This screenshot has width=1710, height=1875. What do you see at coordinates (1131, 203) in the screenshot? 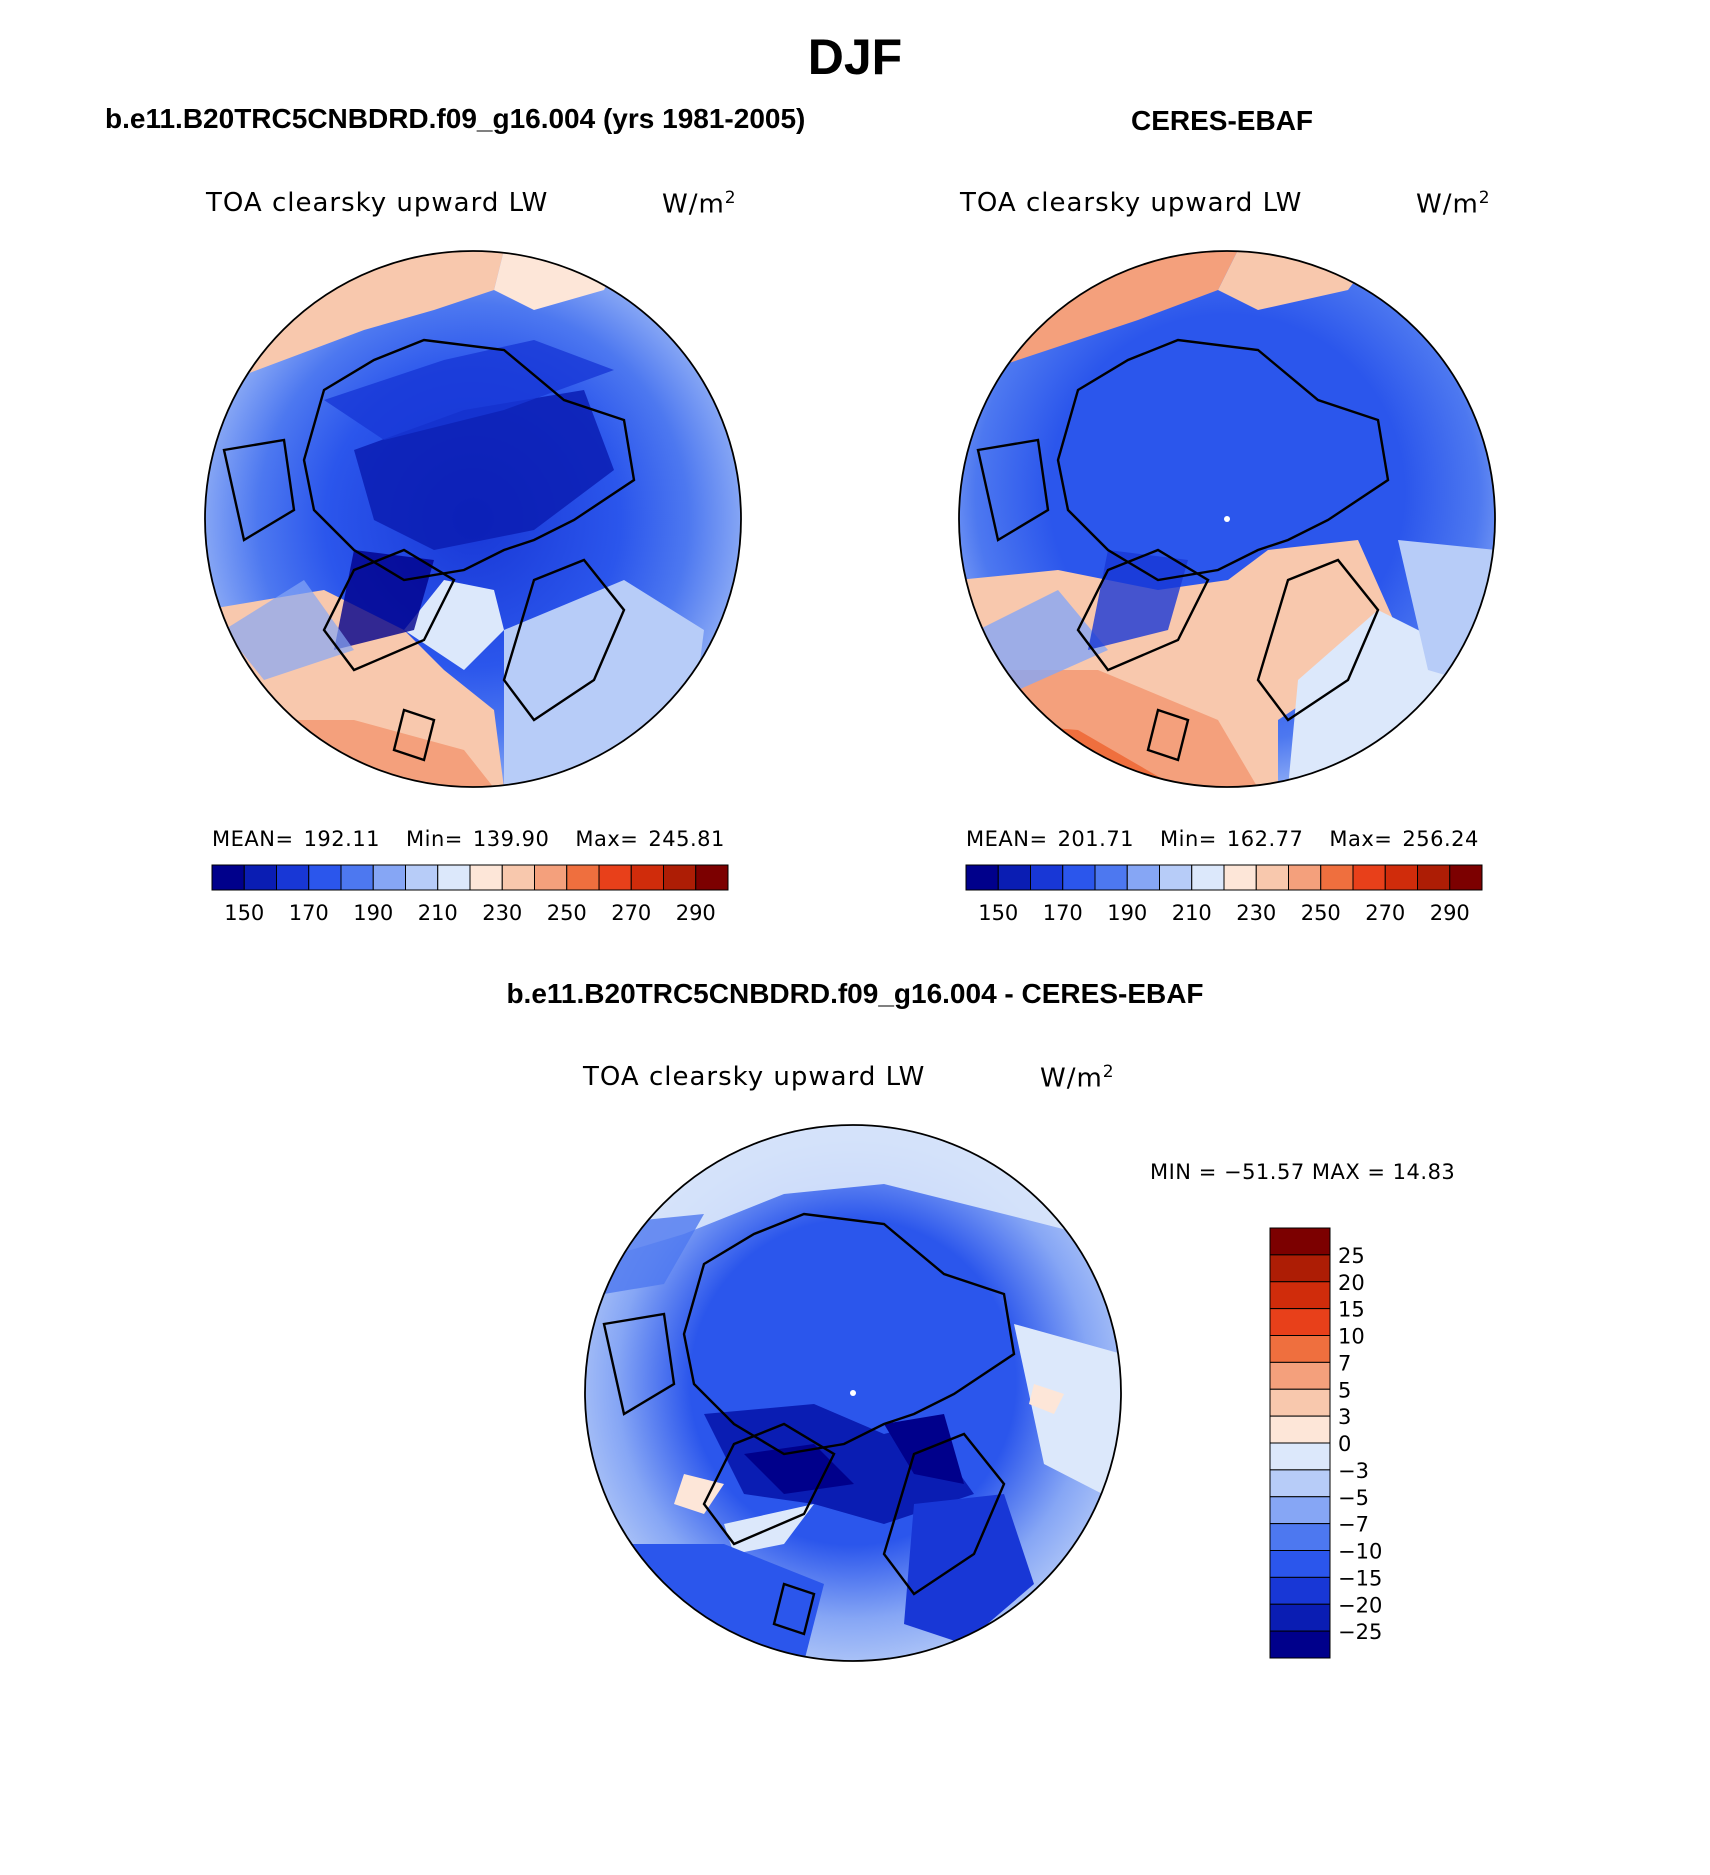
I see `obs-variable-label: TOA clearsky upward LW` at bounding box center [1131, 203].